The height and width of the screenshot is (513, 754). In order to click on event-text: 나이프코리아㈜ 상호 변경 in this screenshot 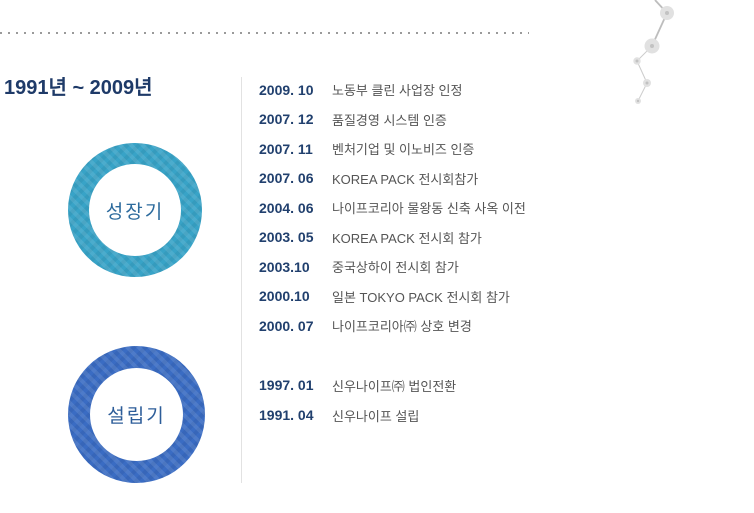, I will do `click(402, 327)`.